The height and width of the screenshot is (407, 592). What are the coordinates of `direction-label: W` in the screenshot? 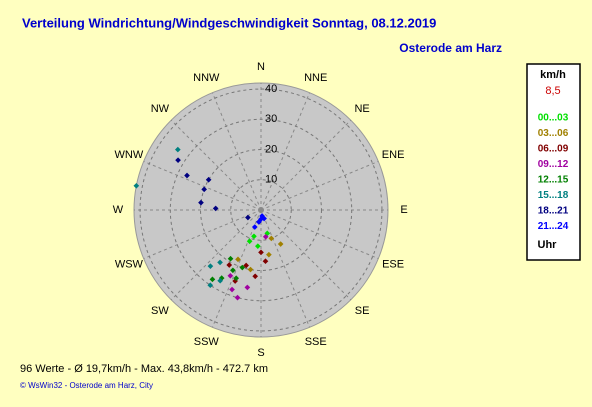 It's located at (118, 210).